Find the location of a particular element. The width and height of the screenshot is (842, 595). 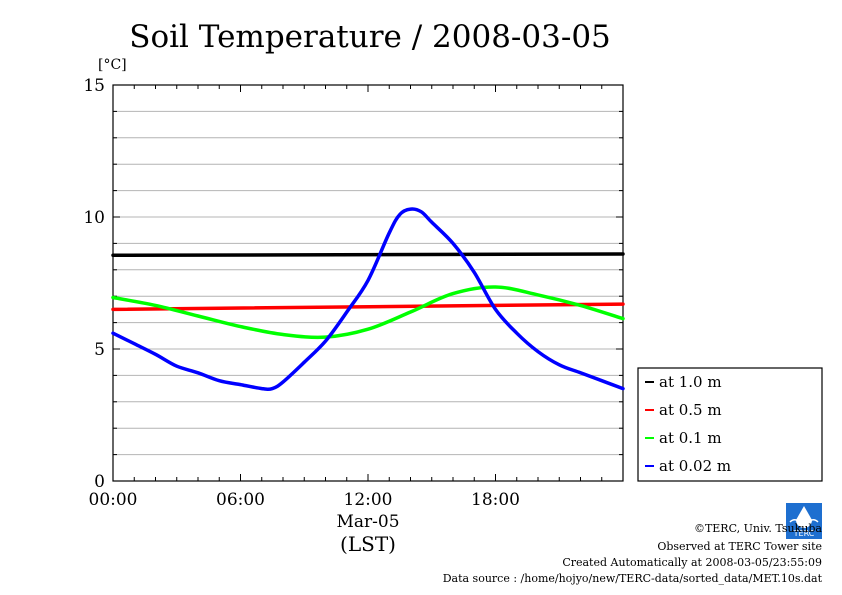

x-date-label: Mar-05 is located at coordinates (367, 522).